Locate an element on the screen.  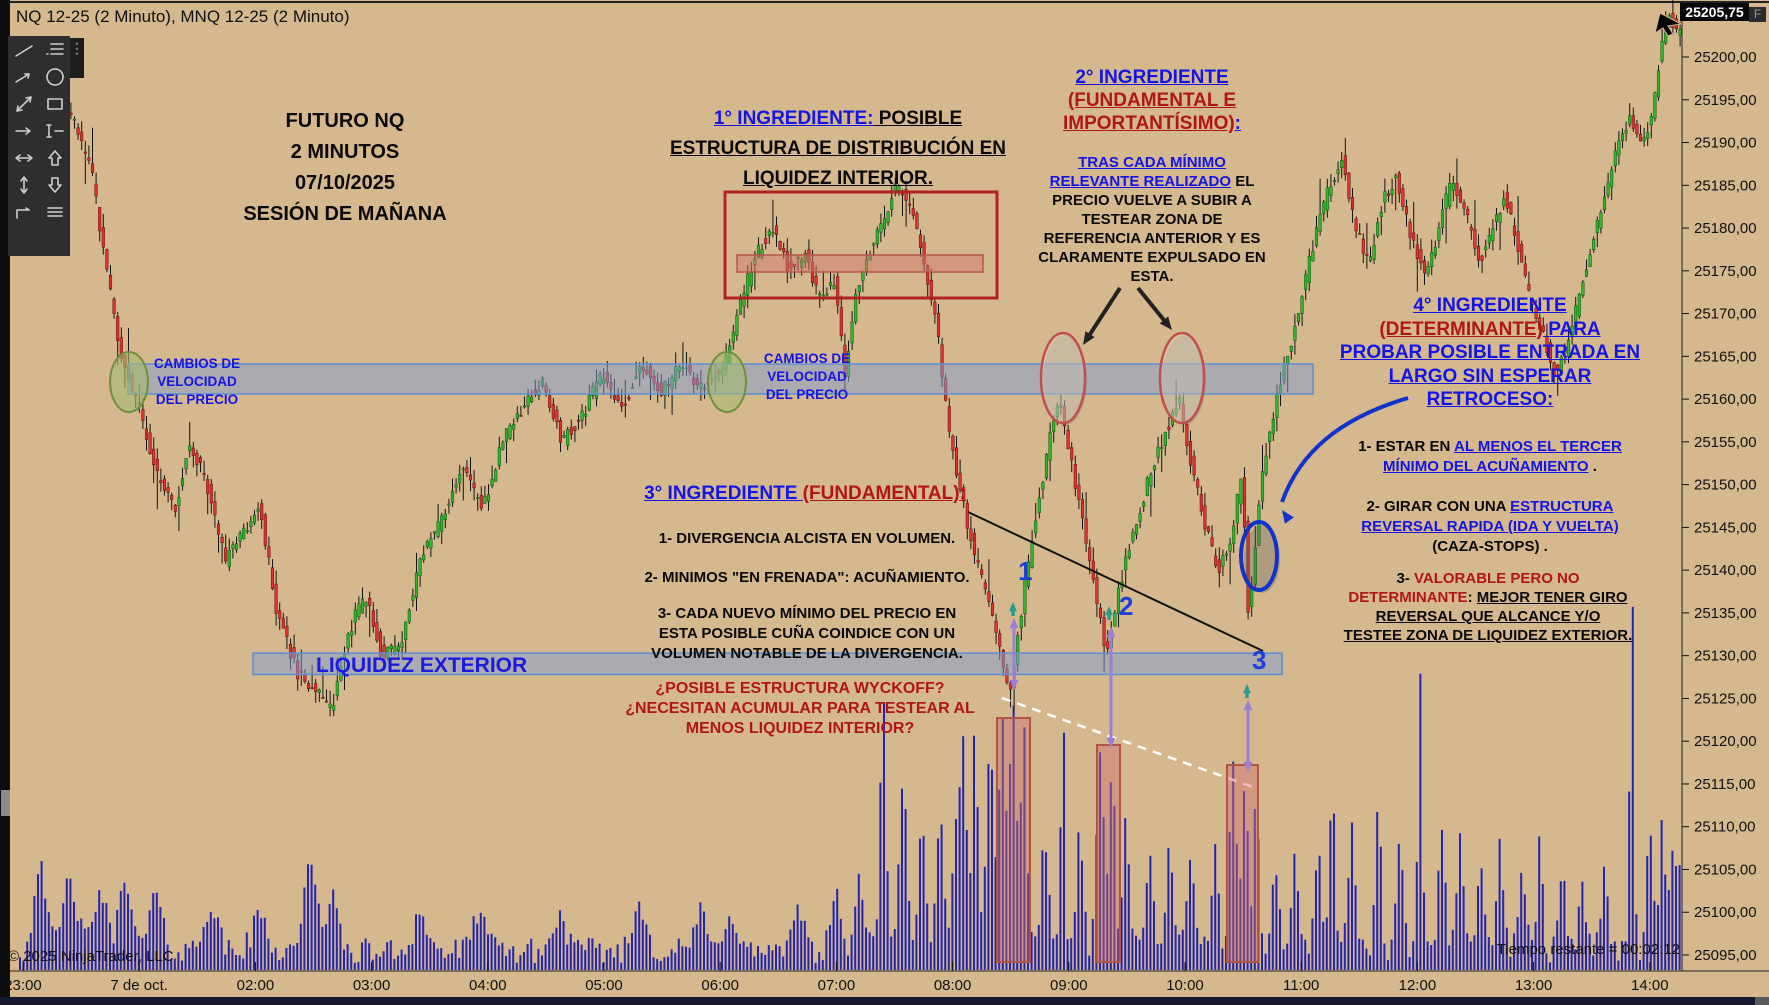
svg-text: 25115,00 is located at coordinates (1724, 784).